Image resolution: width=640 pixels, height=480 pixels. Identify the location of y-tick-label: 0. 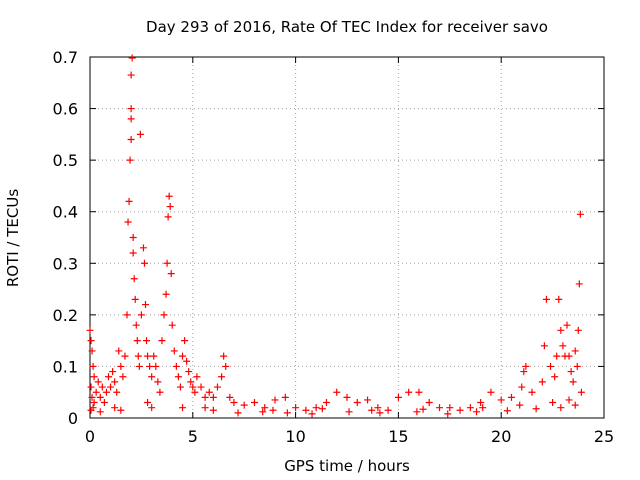
(73, 418).